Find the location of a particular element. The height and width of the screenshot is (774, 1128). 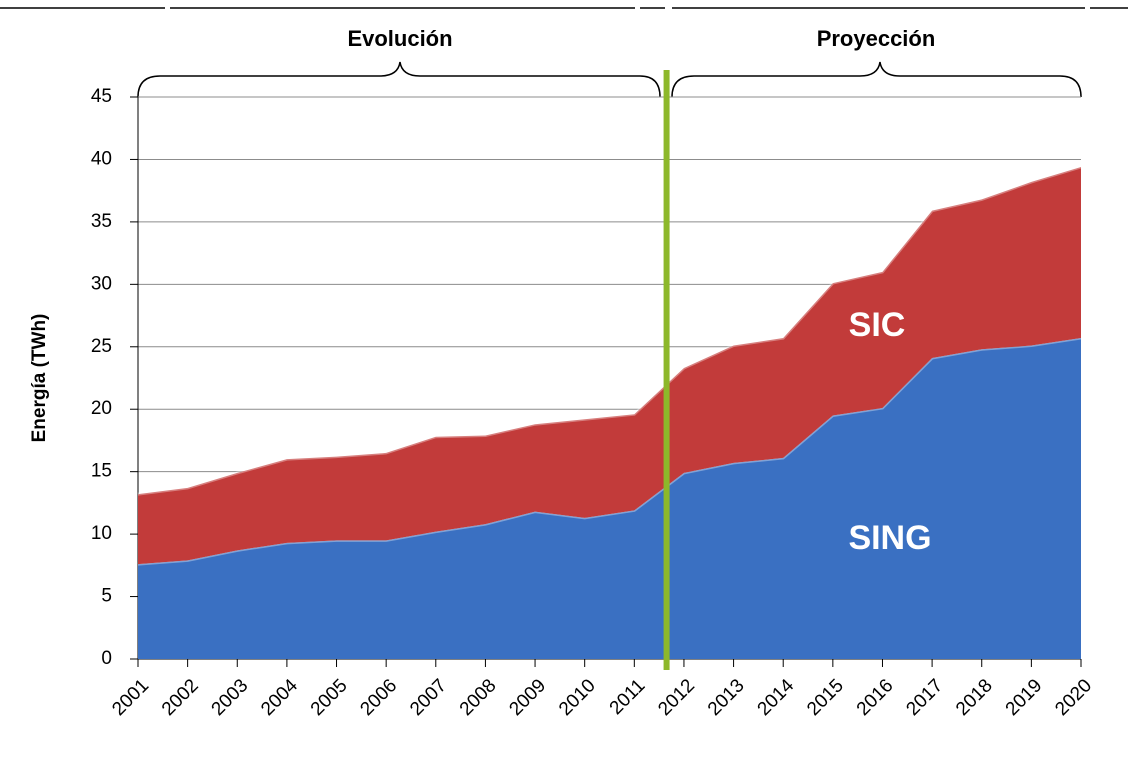

y-tick-label: 40 is located at coordinates (101, 158).